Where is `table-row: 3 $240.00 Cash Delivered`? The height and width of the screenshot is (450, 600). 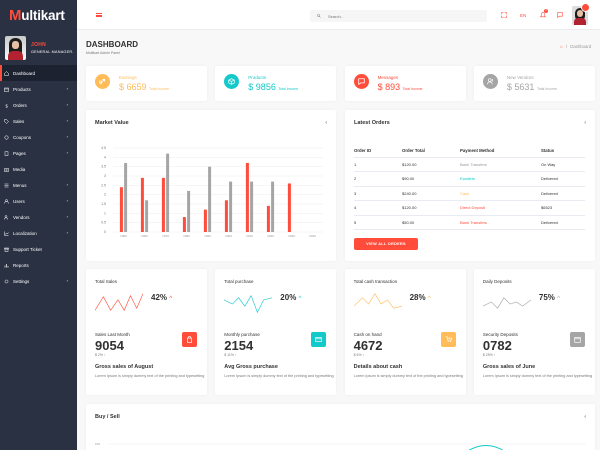
table-row: 3 $240.00 Cash Delivered is located at coordinates (469, 193).